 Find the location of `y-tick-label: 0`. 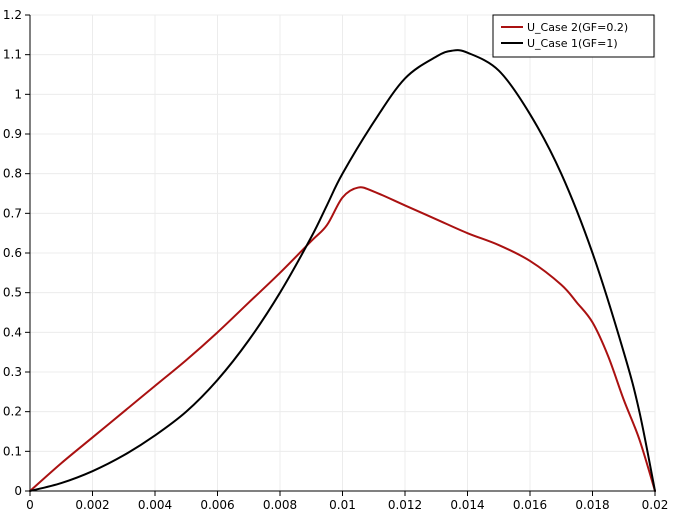

y-tick-label: 0 is located at coordinates (18, 491).